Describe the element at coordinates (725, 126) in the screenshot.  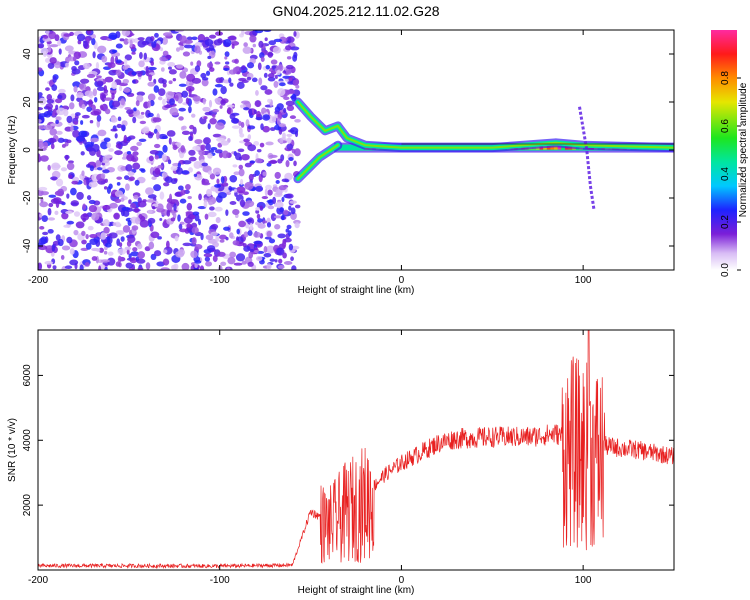
I see `colorbar-tick-label: 0.6` at that location.